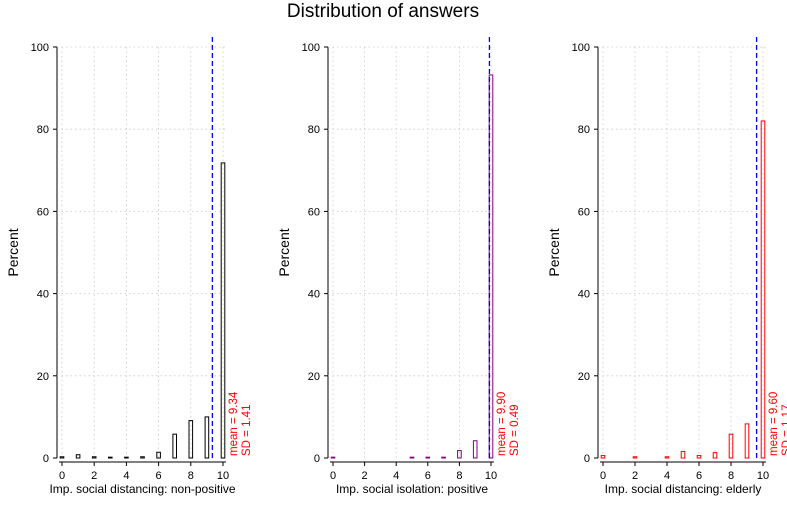 This screenshot has height=505, width=787. I want to click on mean-label: mean = 9.90, so click(502, 424).